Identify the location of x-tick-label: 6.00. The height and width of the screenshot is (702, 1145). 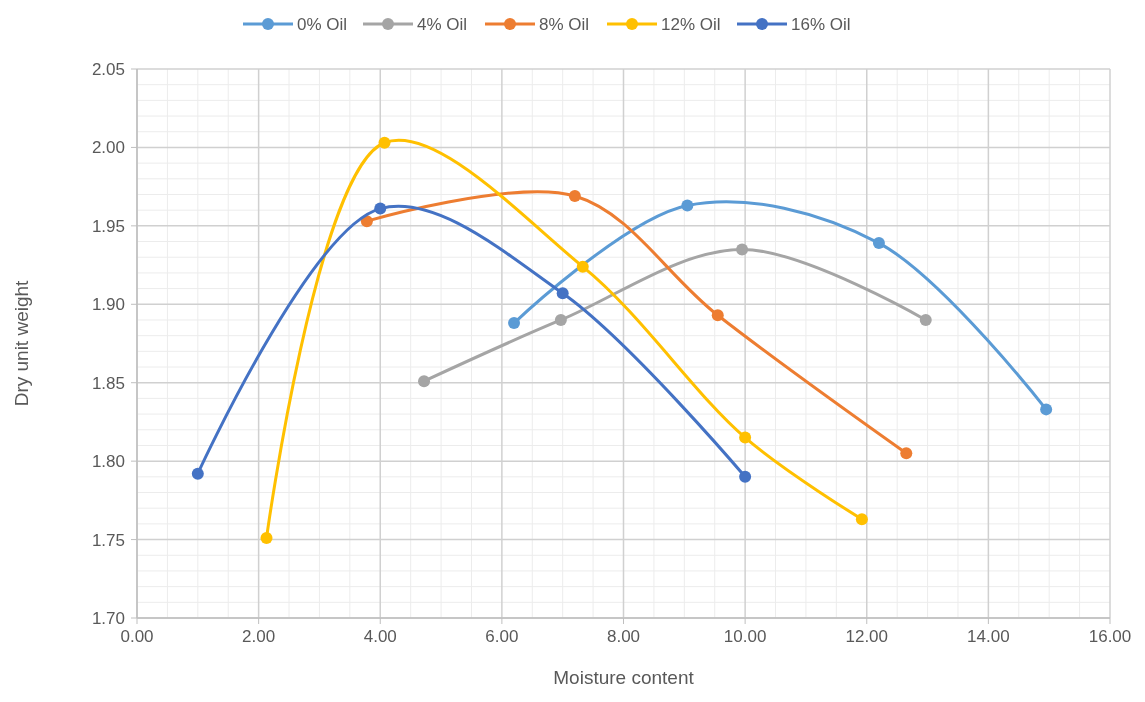
(502, 636).